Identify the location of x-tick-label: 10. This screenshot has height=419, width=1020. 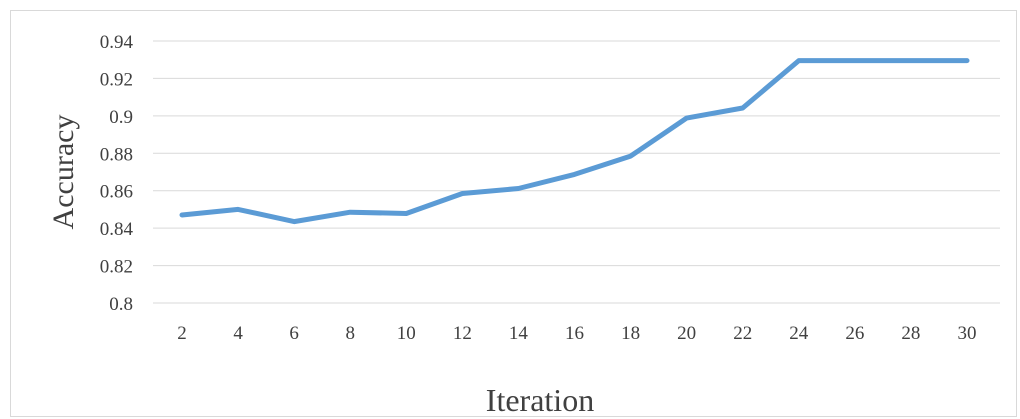
(406, 333).